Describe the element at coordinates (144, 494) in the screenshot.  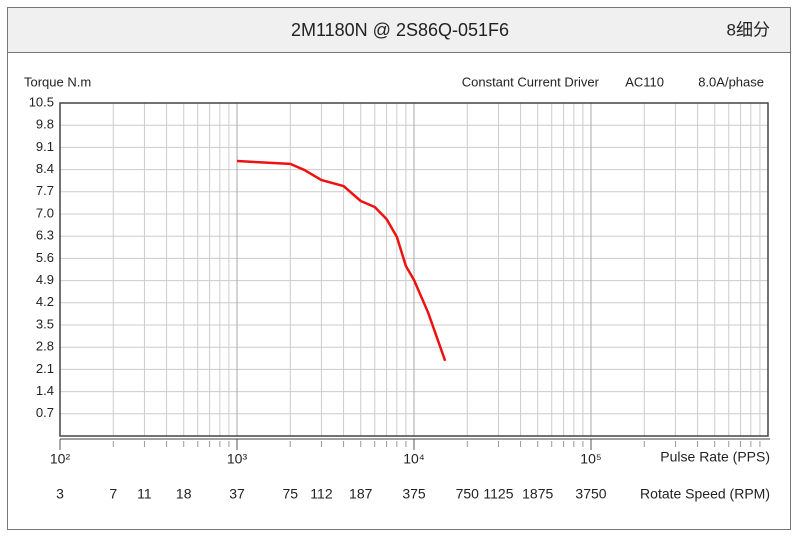
I see `x2-tick-label: 11` at that location.